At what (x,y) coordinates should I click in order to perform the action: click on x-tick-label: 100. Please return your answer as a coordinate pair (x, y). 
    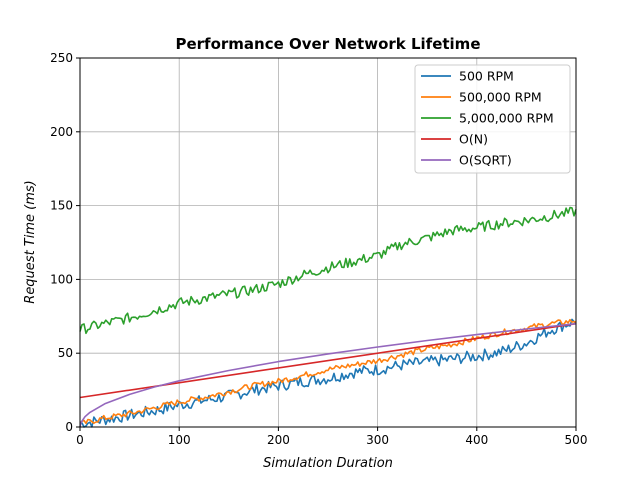
    Looking at the image, I should click on (179, 440).